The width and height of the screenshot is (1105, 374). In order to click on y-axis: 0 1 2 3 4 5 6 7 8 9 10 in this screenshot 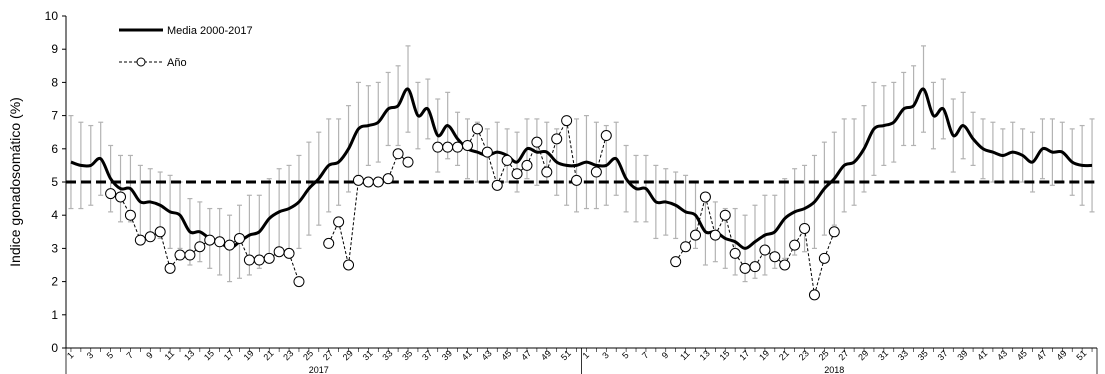, I will do `click(56, 182)`.